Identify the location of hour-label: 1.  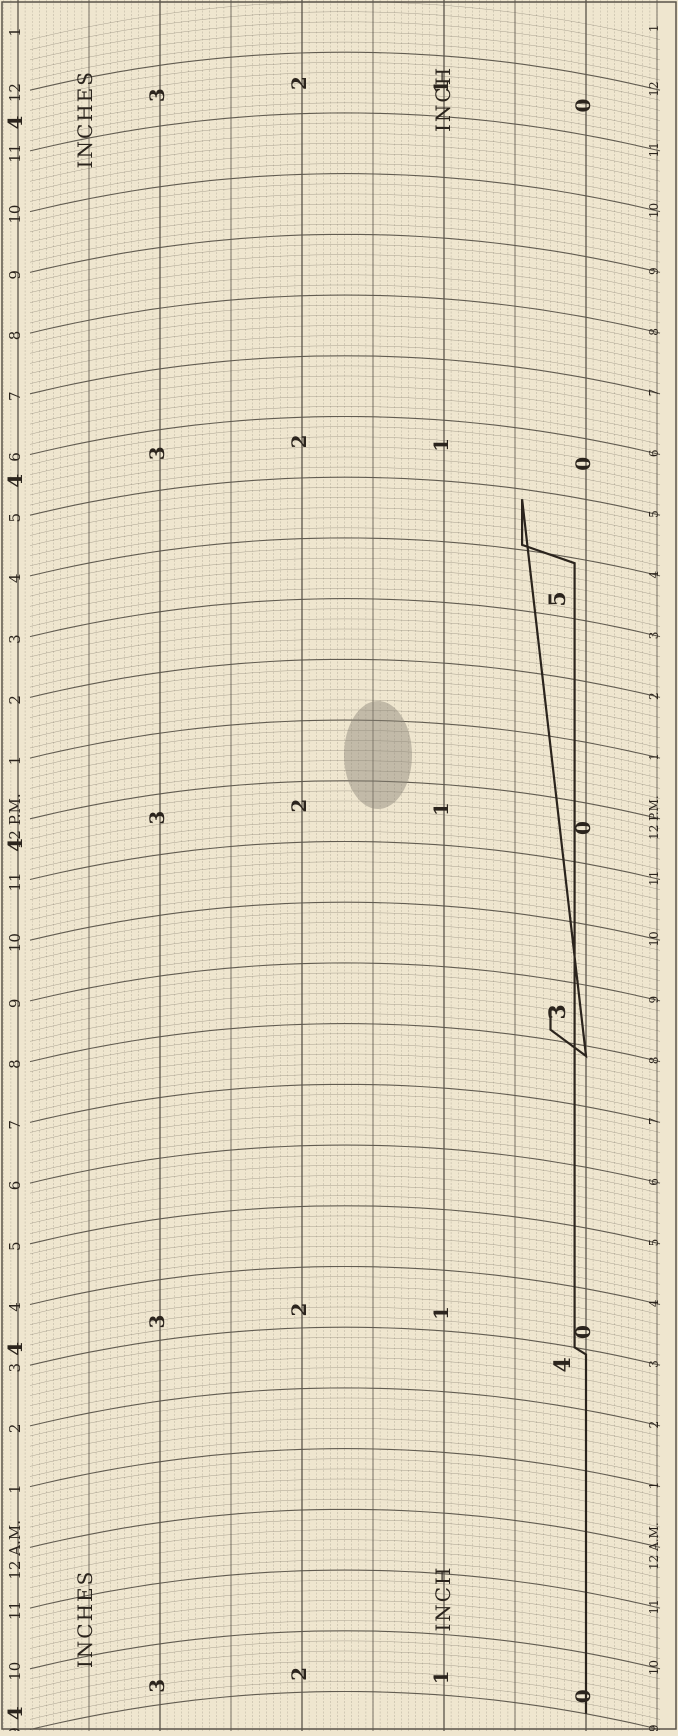
(654, 28).